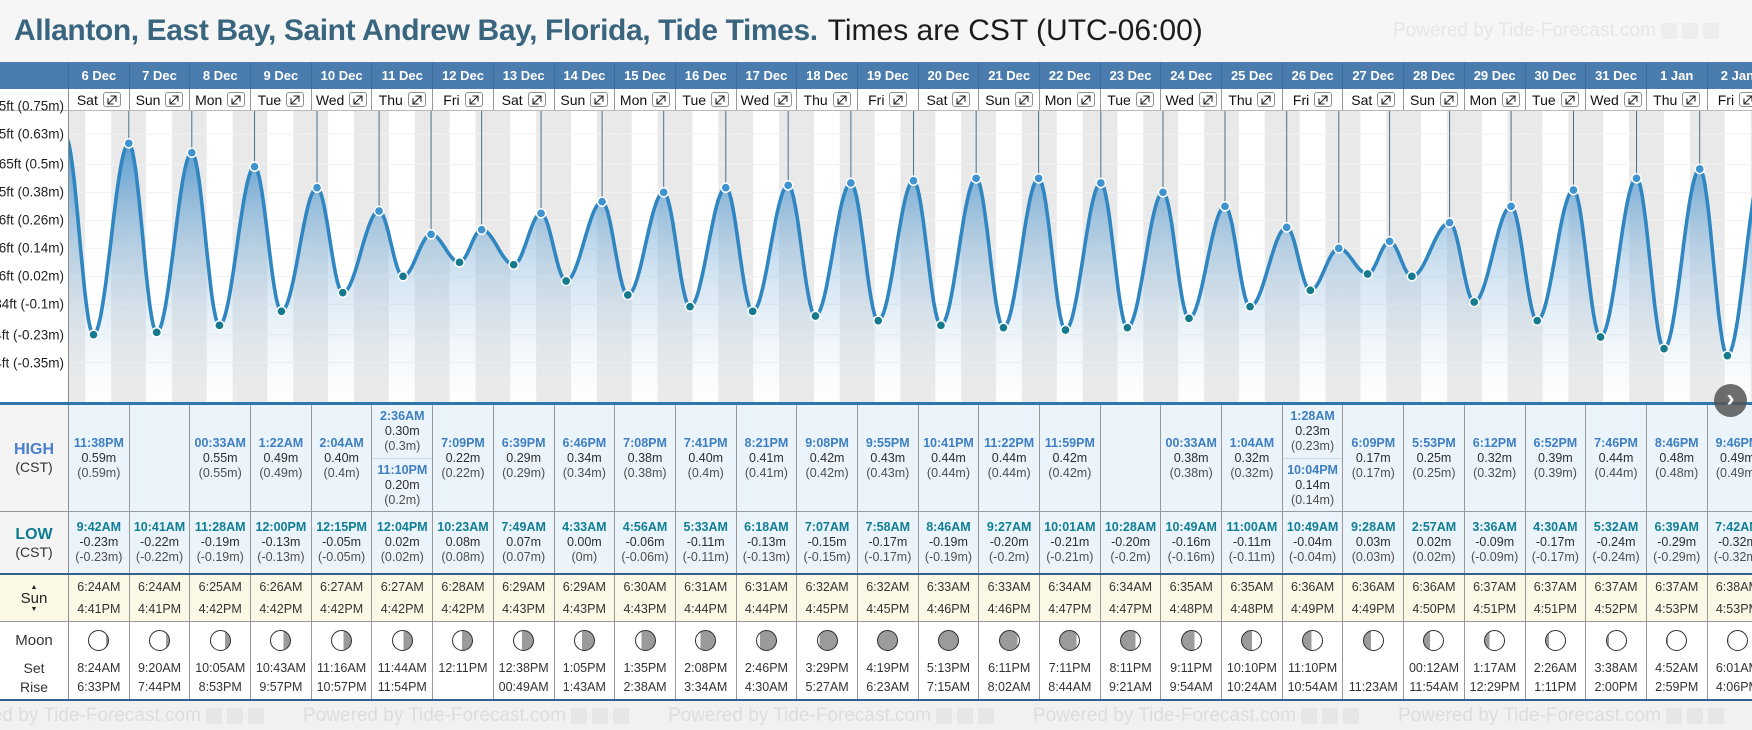 The image size is (1752, 730). What do you see at coordinates (99, 687) in the screenshot?
I see `moonrise-time: 6:33PM` at bounding box center [99, 687].